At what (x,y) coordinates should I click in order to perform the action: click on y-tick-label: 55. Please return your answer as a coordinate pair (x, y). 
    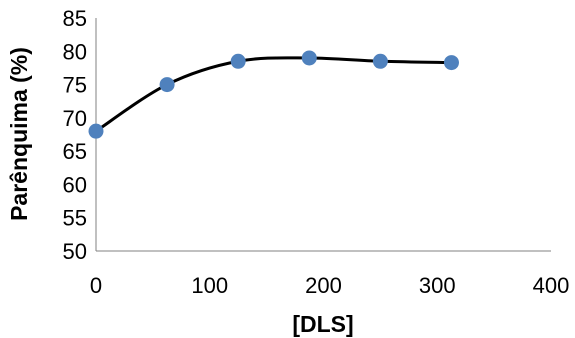
    Looking at the image, I should click on (75, 218).